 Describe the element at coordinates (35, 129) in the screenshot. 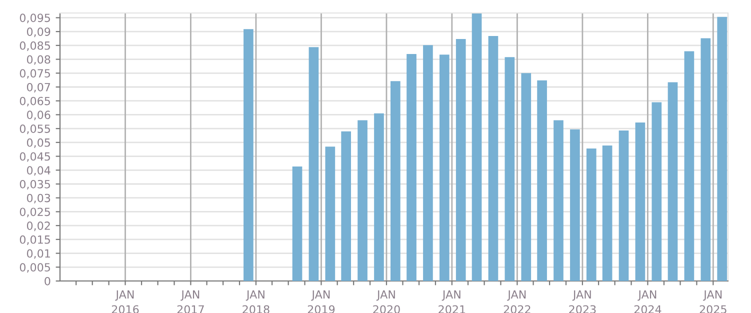

I see `y-tick-label: 0,055` at that location.